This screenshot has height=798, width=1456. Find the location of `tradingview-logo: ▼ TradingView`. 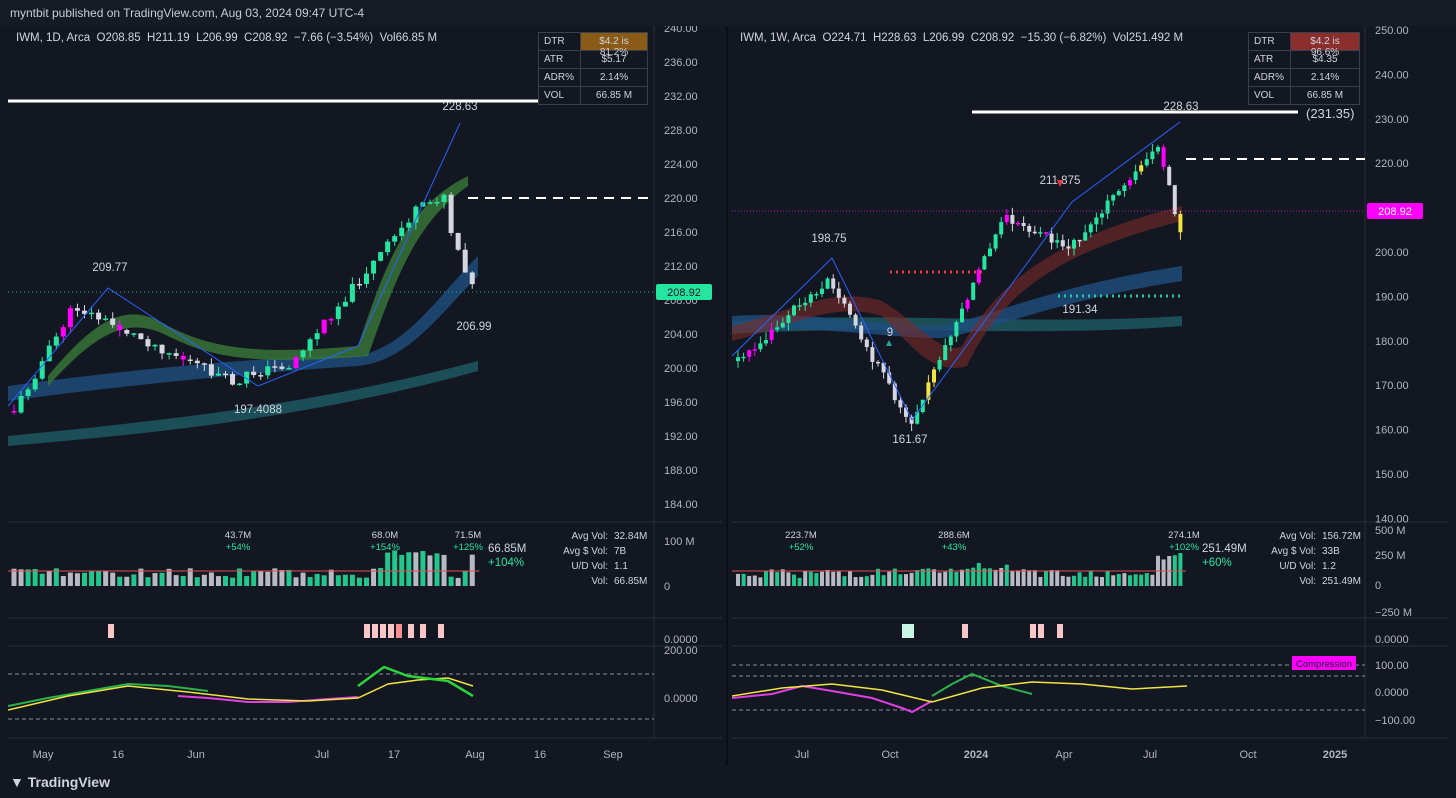

tradingview-logo: ▼ TradingView is located at coordinates (60, 782).